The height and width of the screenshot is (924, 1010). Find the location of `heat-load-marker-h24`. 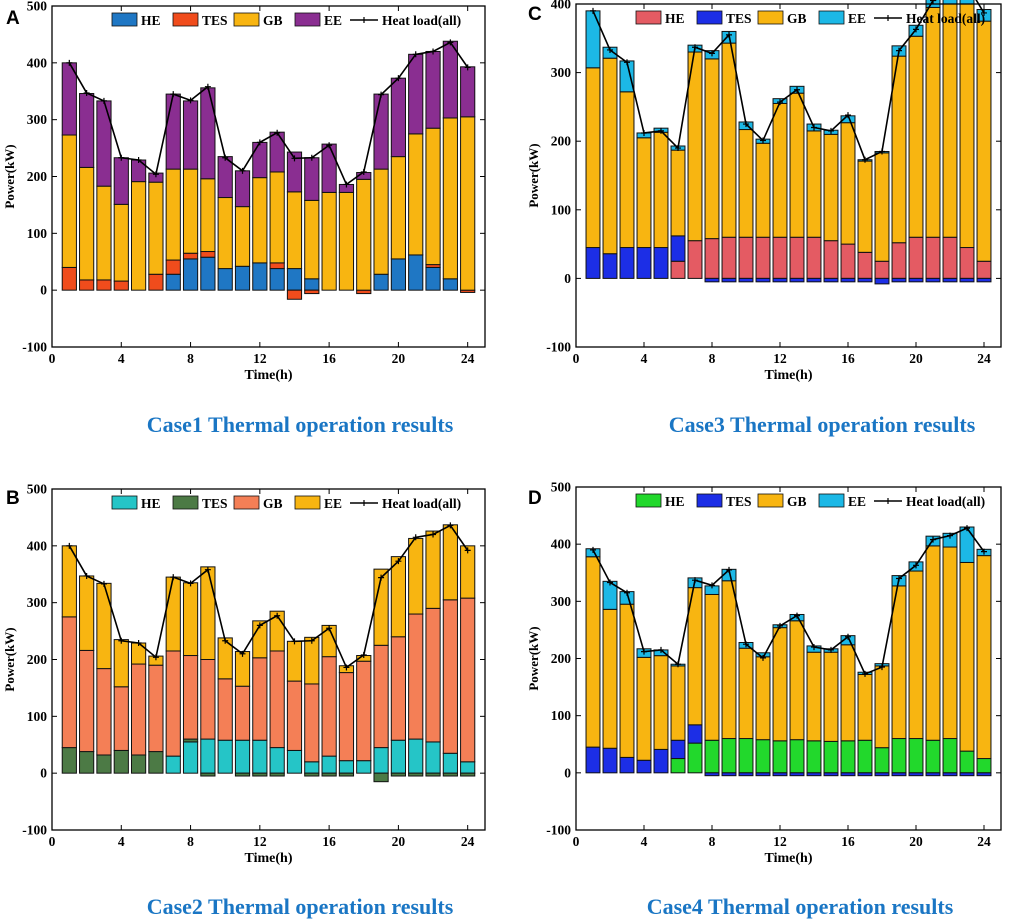

heat-load-marker-h24 is located at coordinates (467, 550).